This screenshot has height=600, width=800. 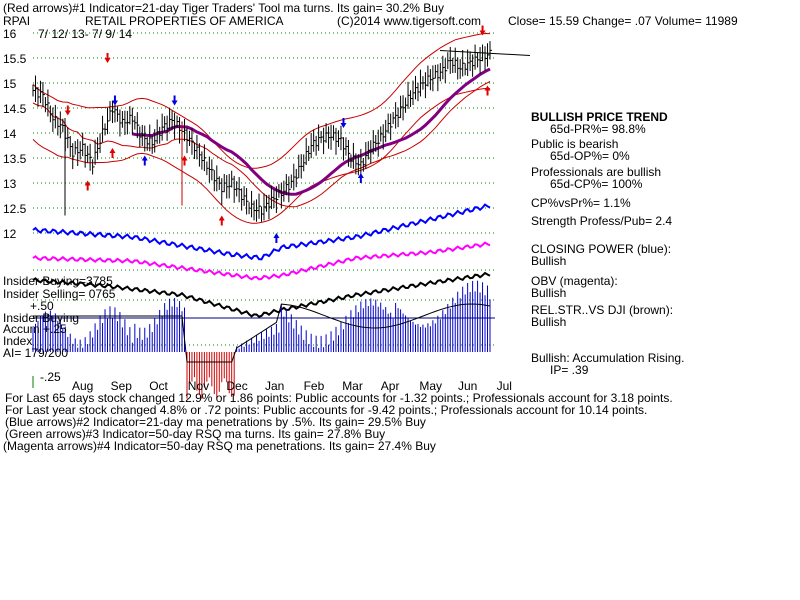 What do you see at coordinates (15, 209) in the screenshot?
I see `y-tick-label: 12.5` at bounding box center [15, 209].